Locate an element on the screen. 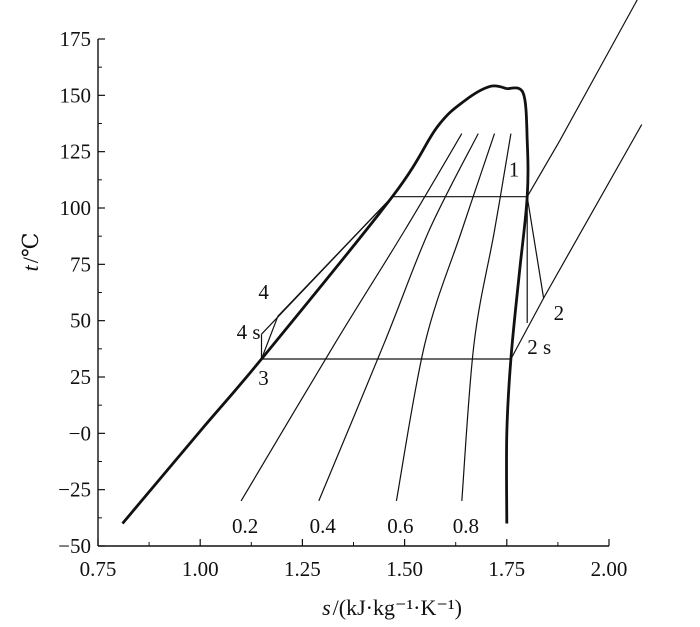 This screenshot has height=627, width=700. quality-label: 0.4 is located at coordinates (323, 526).